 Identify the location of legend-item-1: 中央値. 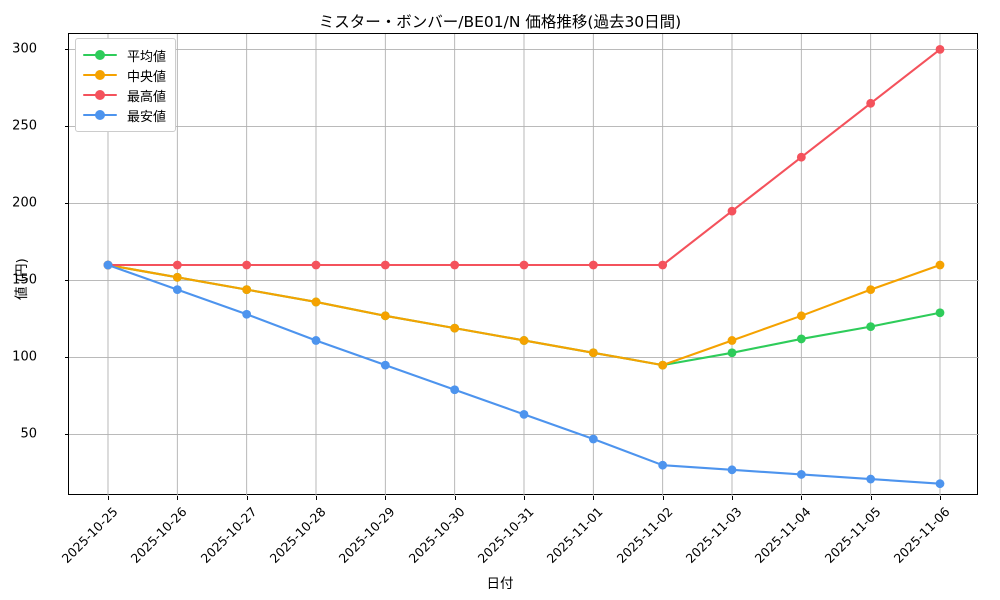
(124, 75).